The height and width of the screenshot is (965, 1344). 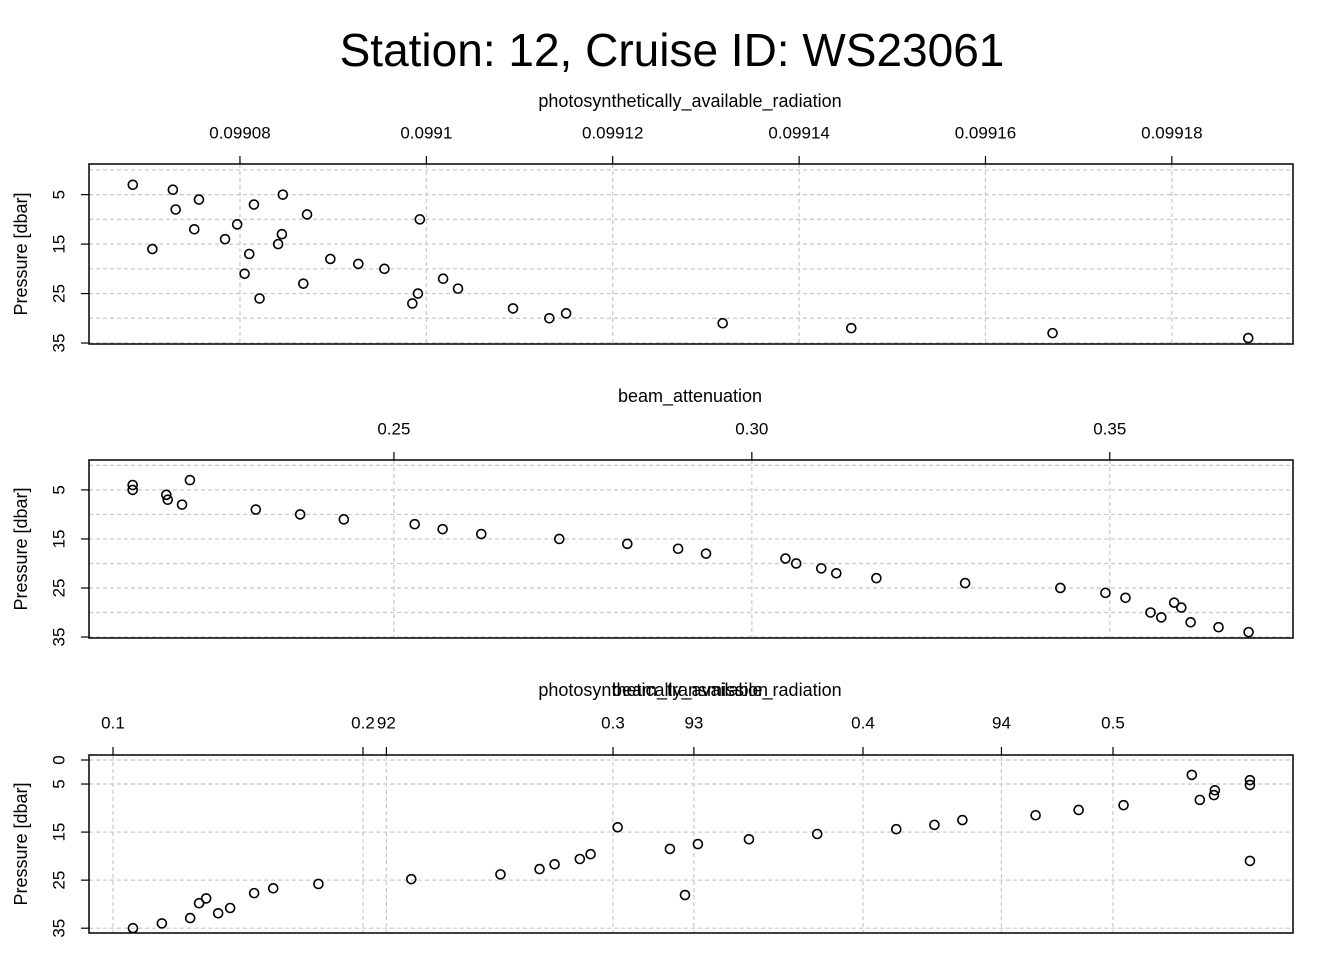 I want to click on x-axis-label: photosynthetically_available_radiation, so click(x=689, y=690).